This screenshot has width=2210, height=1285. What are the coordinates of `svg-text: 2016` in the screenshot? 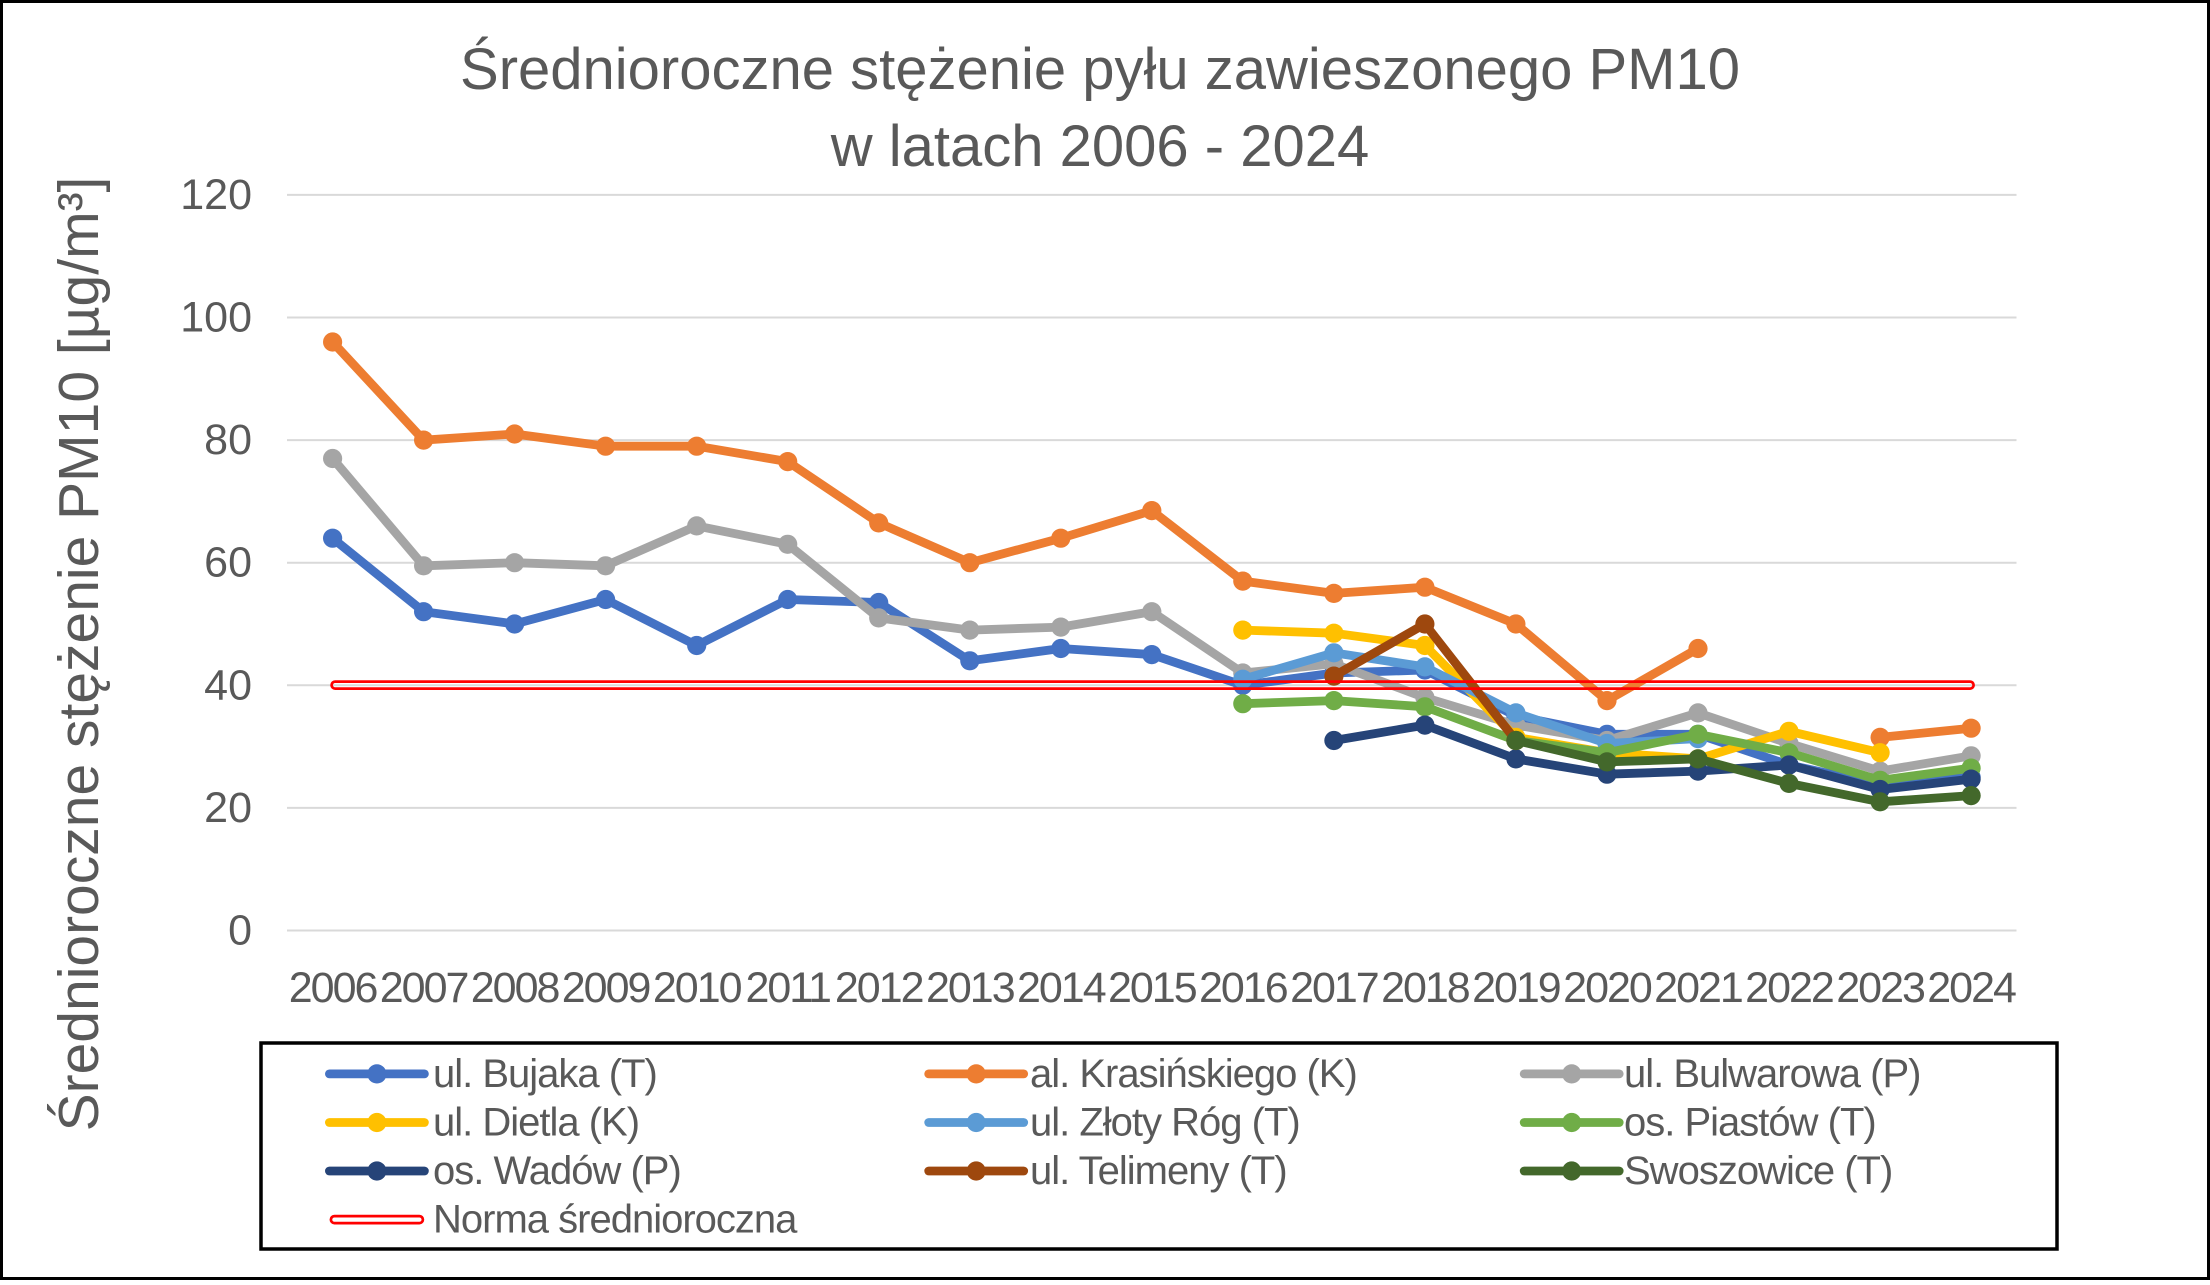 It's located at (1243, 988).